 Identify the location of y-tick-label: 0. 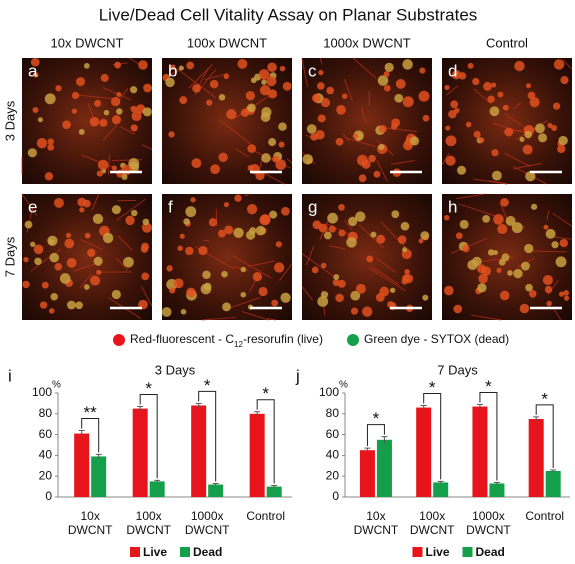
(48, 496).